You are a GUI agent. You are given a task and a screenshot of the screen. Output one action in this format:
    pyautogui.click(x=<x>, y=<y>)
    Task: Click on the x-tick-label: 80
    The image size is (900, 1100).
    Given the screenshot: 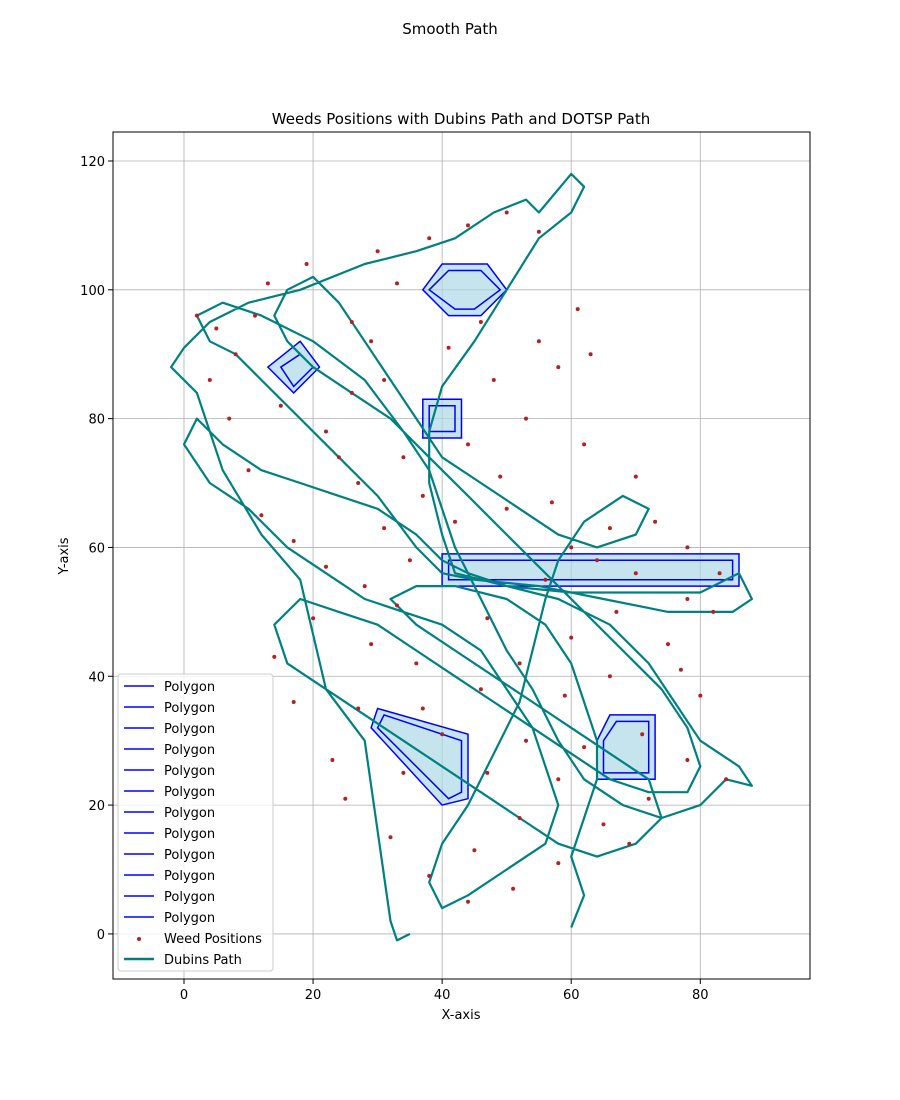 What is the action you would take?
    pyautogui.click(x=700, y=995)
    